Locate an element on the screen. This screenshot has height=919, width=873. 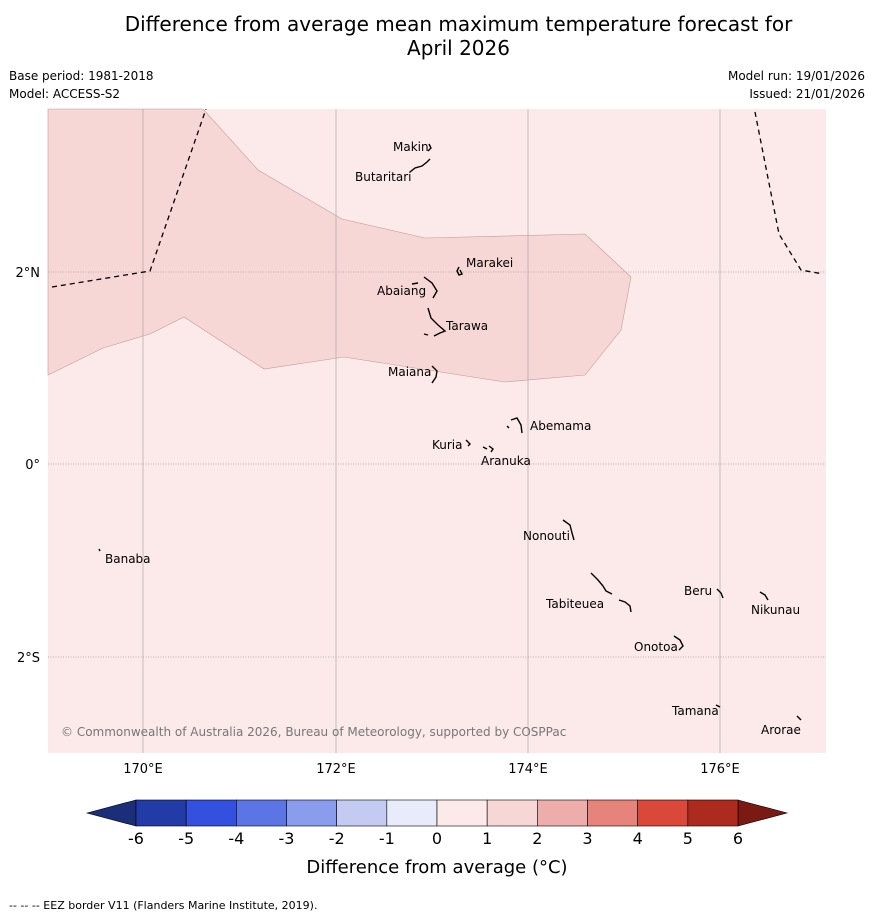
legend-tick: 6 is located at coordinates (738, 838).